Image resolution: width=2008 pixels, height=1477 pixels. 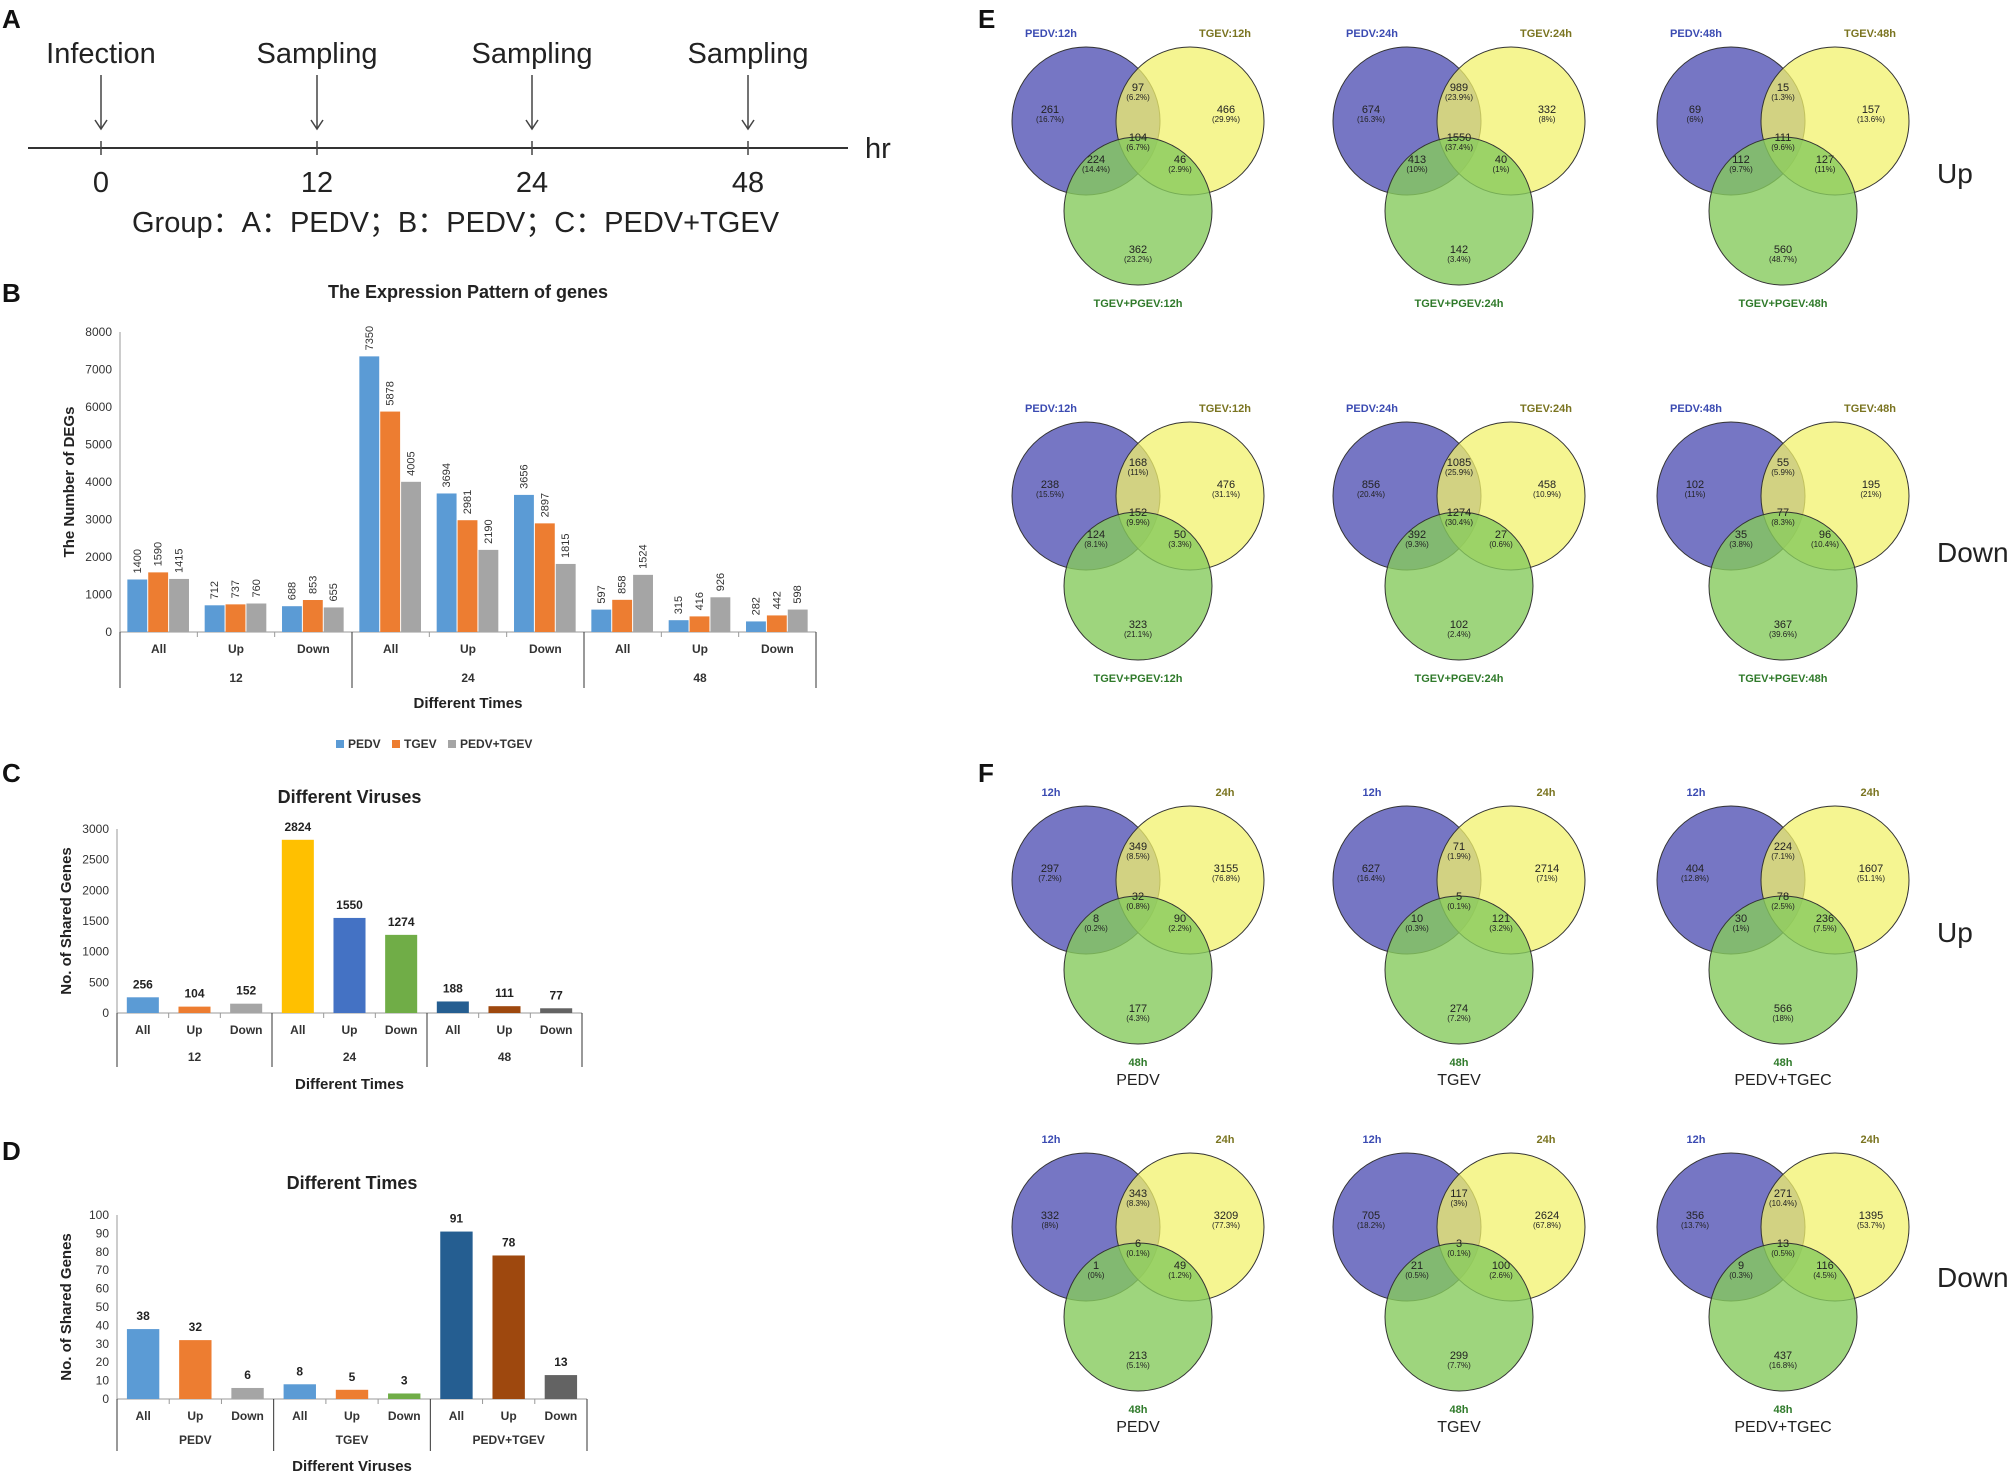 I want to click on venn-region-count: 458, so click(x=1547, y=485).